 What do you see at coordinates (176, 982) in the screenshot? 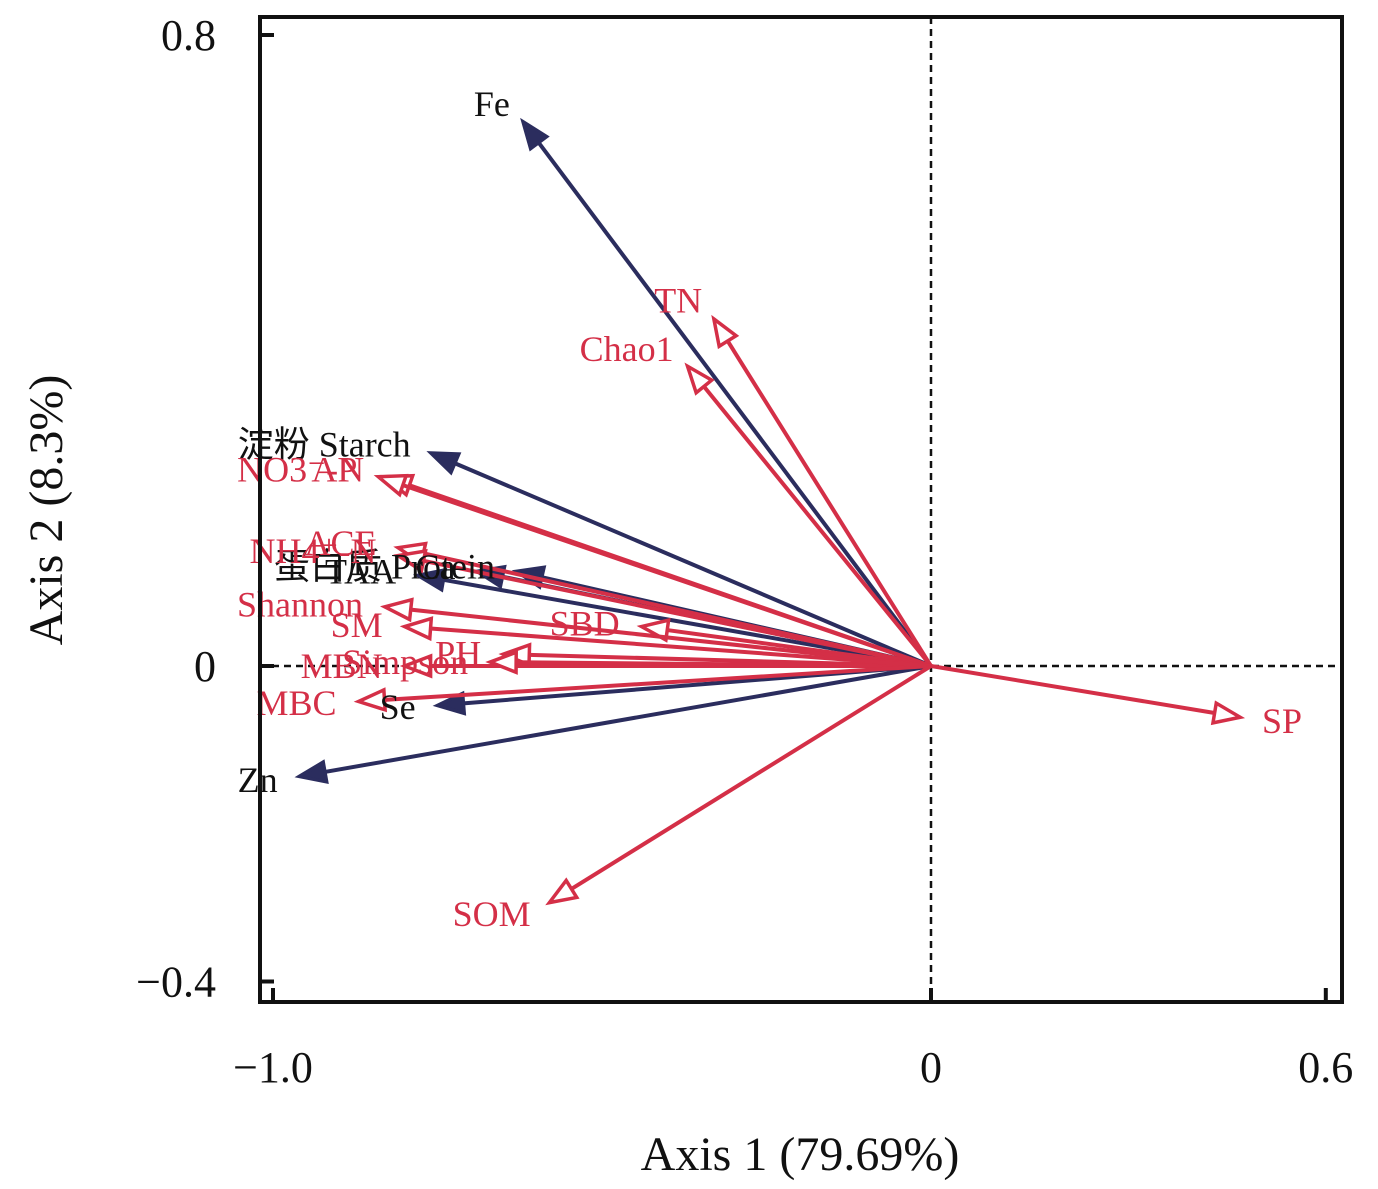
I see `y-tick-label: −0.4` at bounding box center [176, 982].